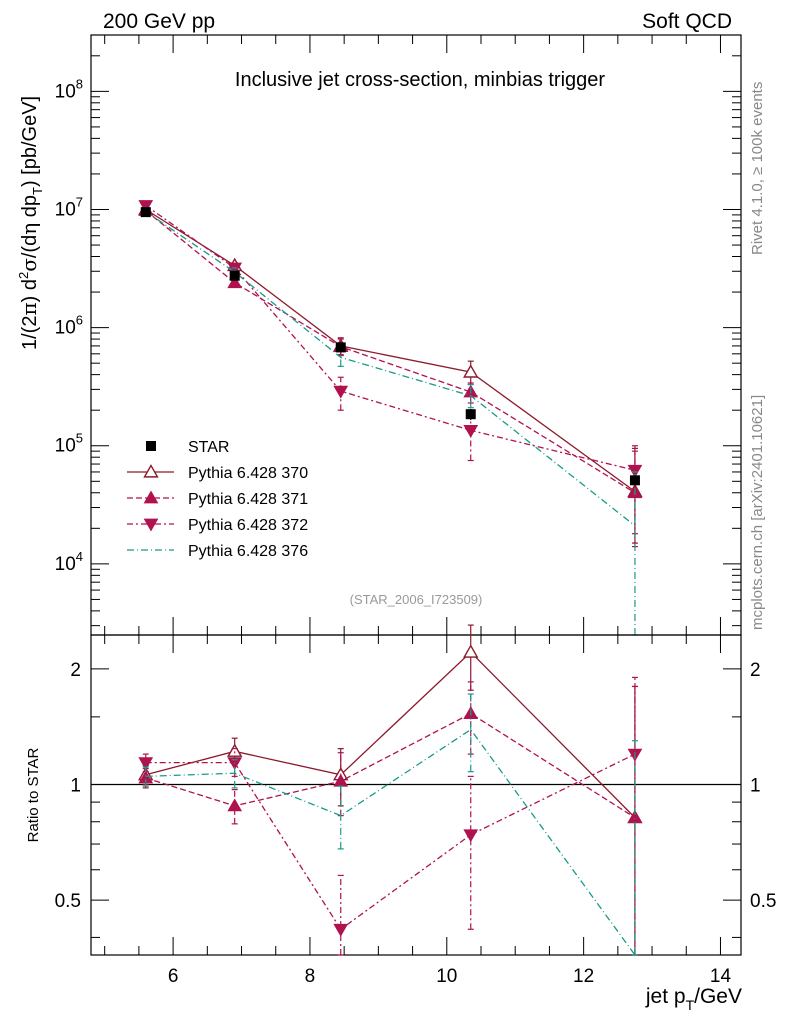  What do you see at coordinates (173, 976) in the screenshot?
I see `x-tick-label: 6` at bounding box center [173, 976].